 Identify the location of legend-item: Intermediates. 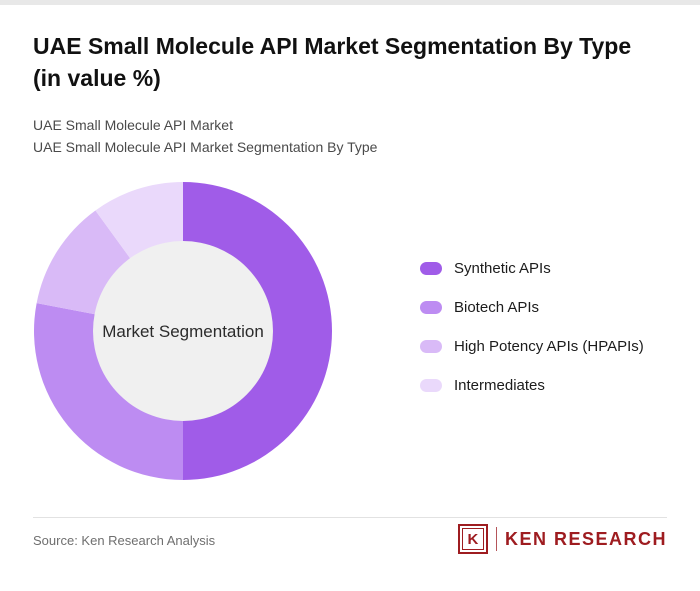
(532, 385).